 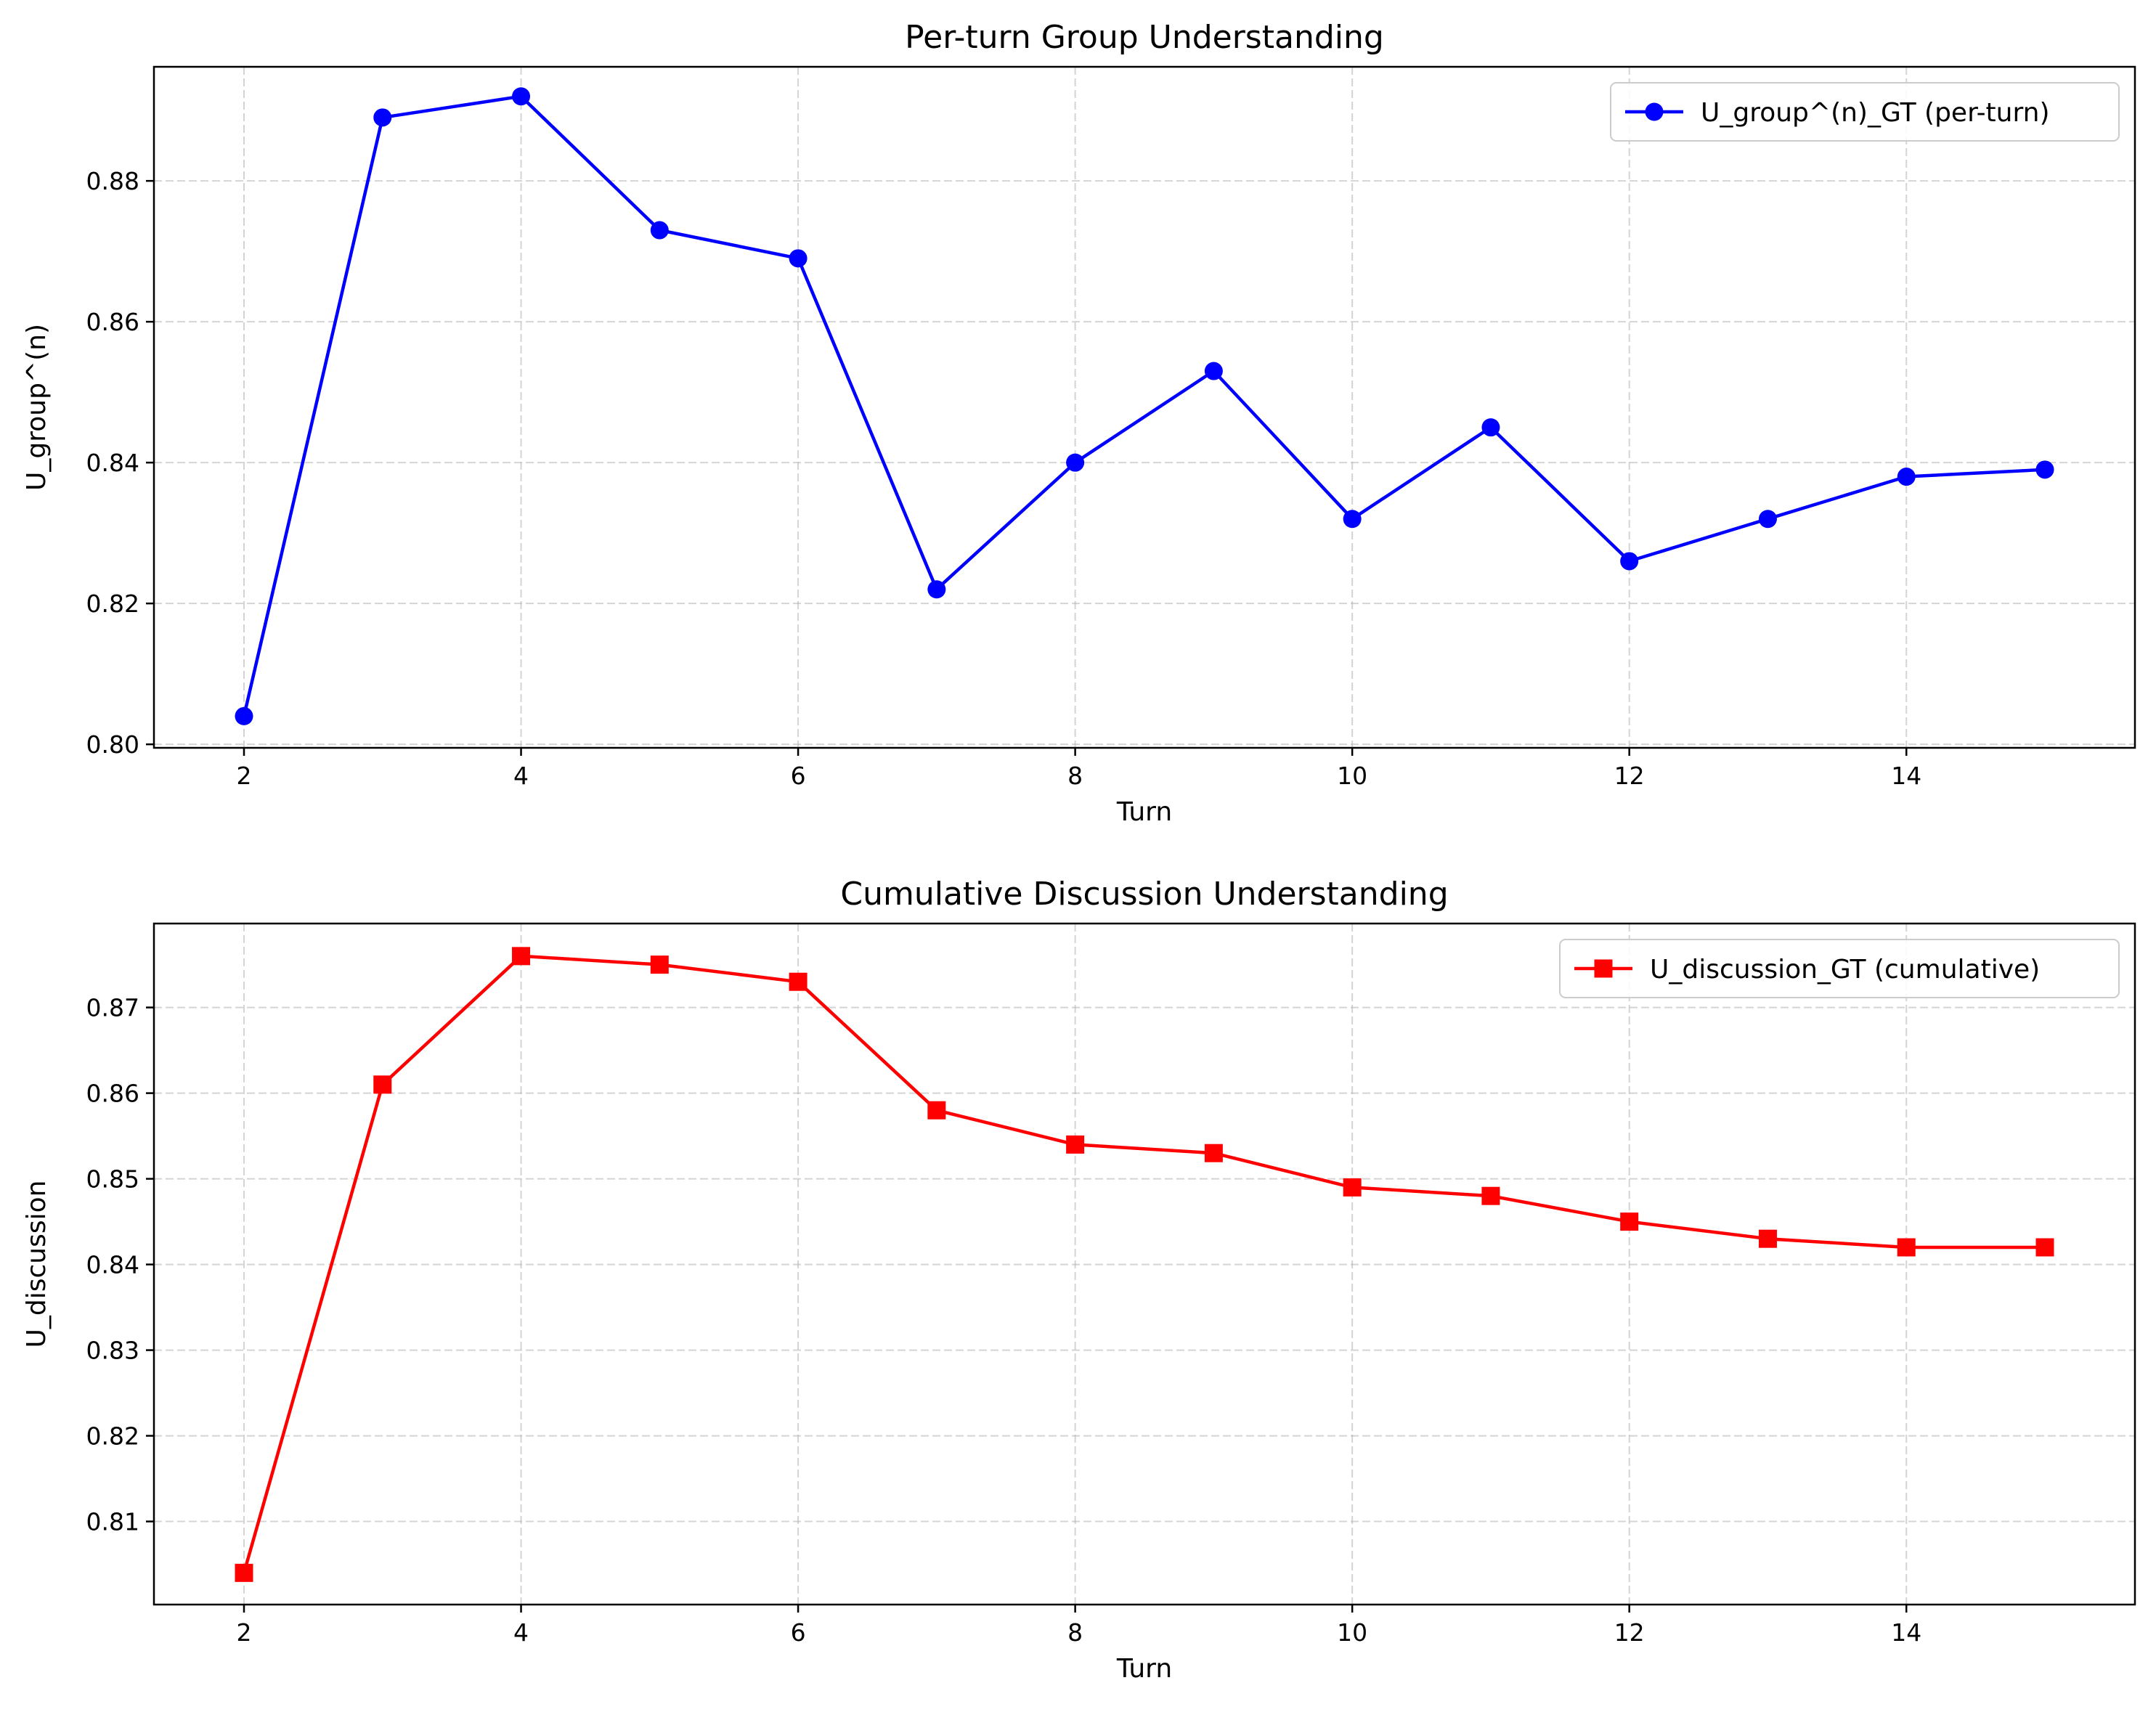 I want to click on legend: U_group^(n)_GT (per-turn), so click(x=1865, y=112).